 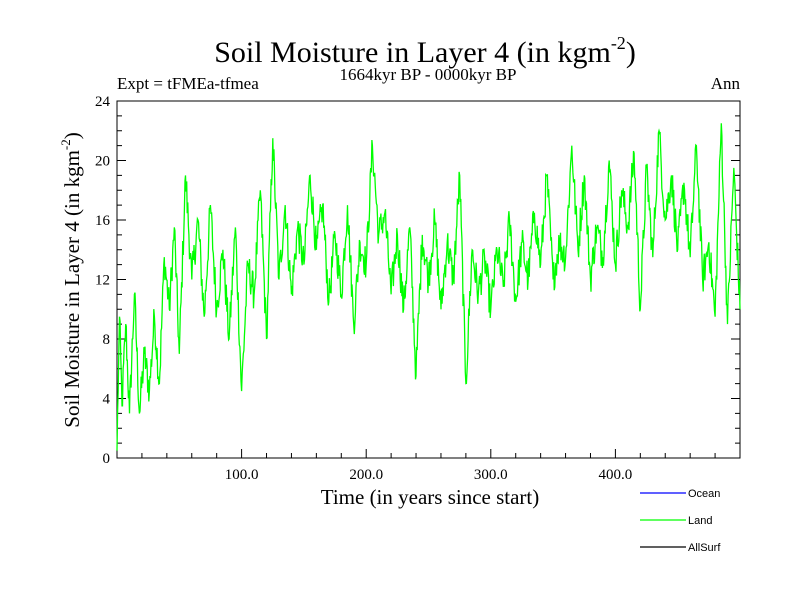 What do you see at coordinates (430, 497) in the screenshot?
I see `x-axis-label: Time (in years since start)` at bounding box center [430, 497].